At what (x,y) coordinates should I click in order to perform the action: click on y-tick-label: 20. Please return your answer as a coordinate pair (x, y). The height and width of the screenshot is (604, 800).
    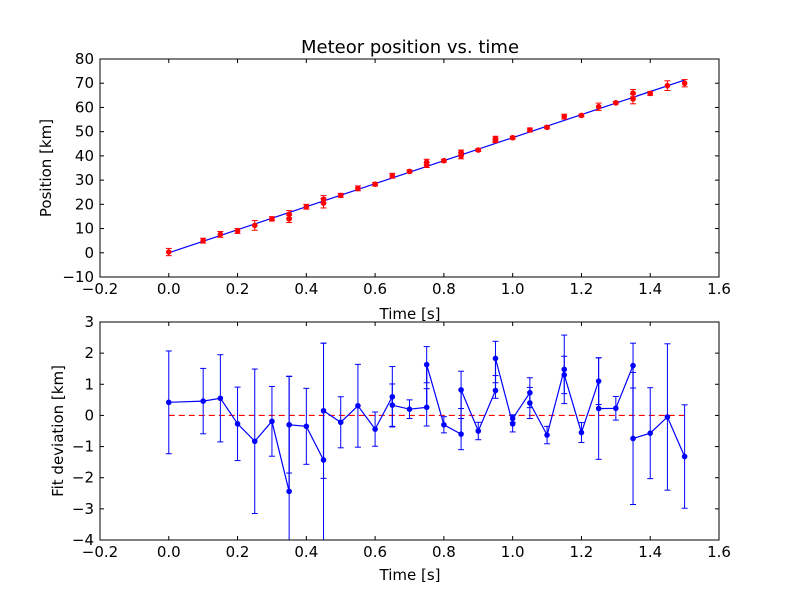
    Looking at the image, I should click on (84, 204).